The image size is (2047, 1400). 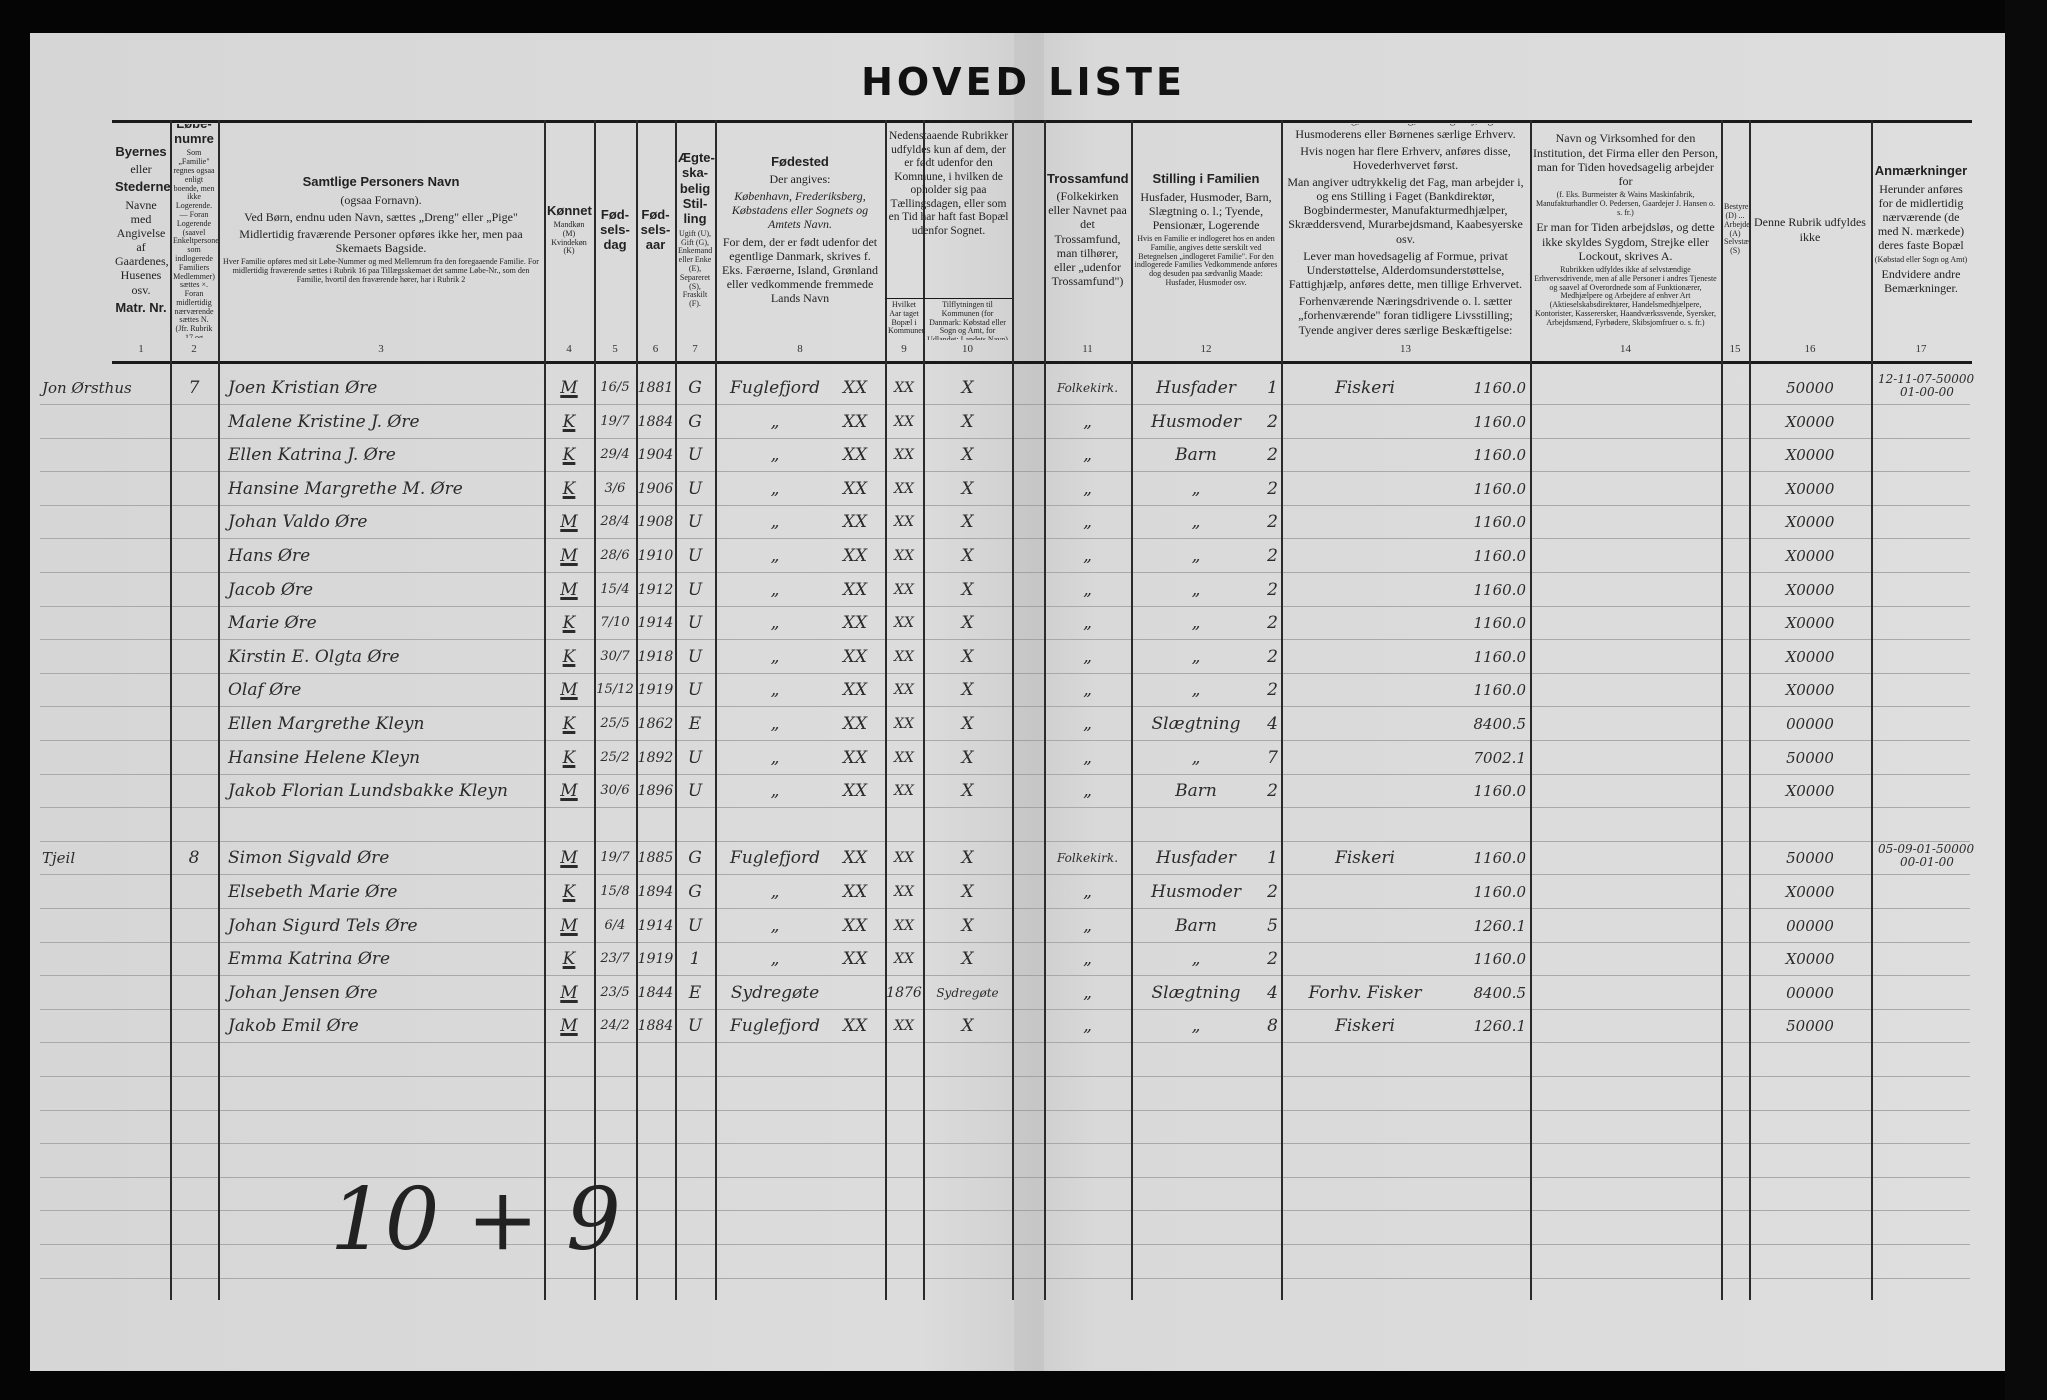 I want to click on person-name: Emma Katrina Øre, so click(x=309, y=959).